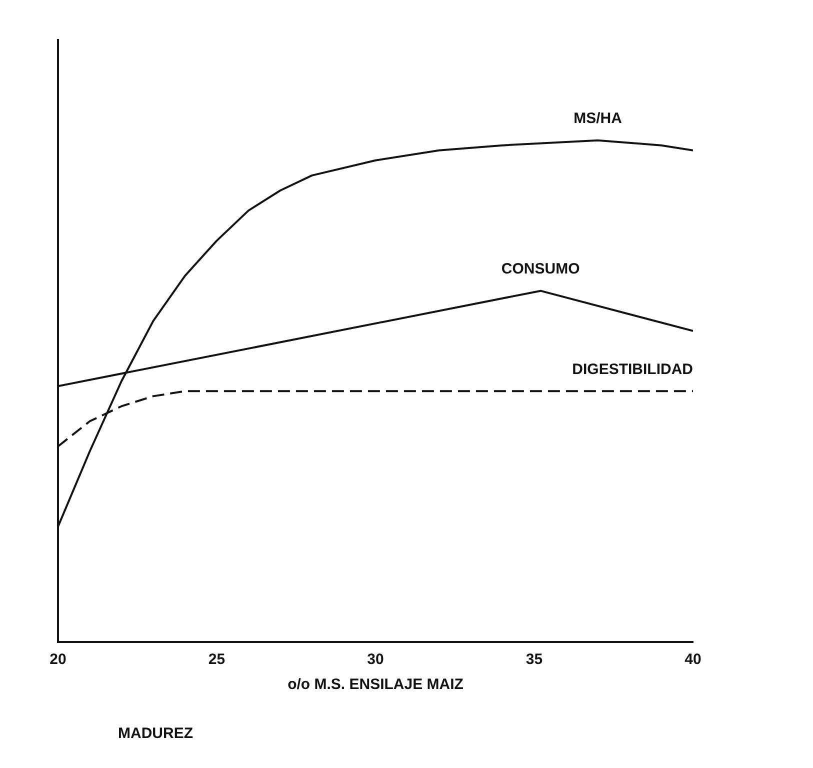 This screenshot has width=813, height=768. Describe the element at coordinates (58, 659) in the screenshot. I see `x-tick-label: 20` at that location.